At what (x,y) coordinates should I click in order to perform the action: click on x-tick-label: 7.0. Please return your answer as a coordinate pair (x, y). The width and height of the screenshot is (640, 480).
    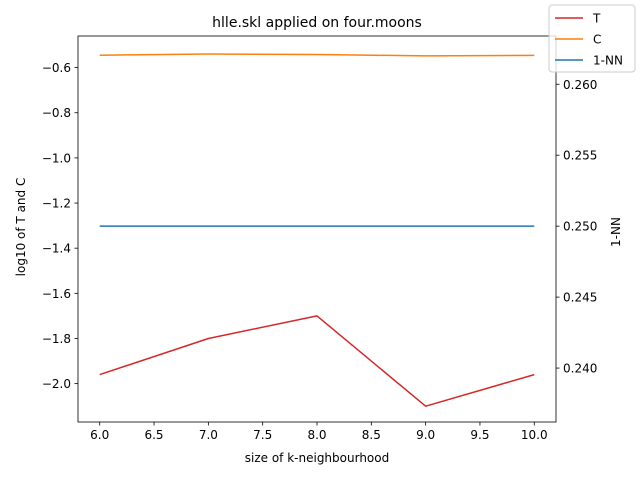
    Looking at the image, I should click on (208, 435).